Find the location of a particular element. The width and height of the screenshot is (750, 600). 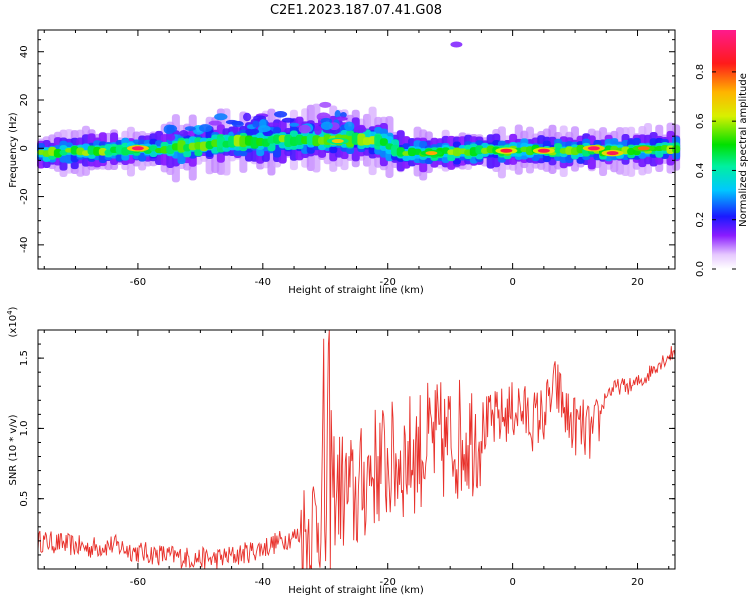

snr-xlabel: Height of straight line (km) is located at coordinates (356, 590).